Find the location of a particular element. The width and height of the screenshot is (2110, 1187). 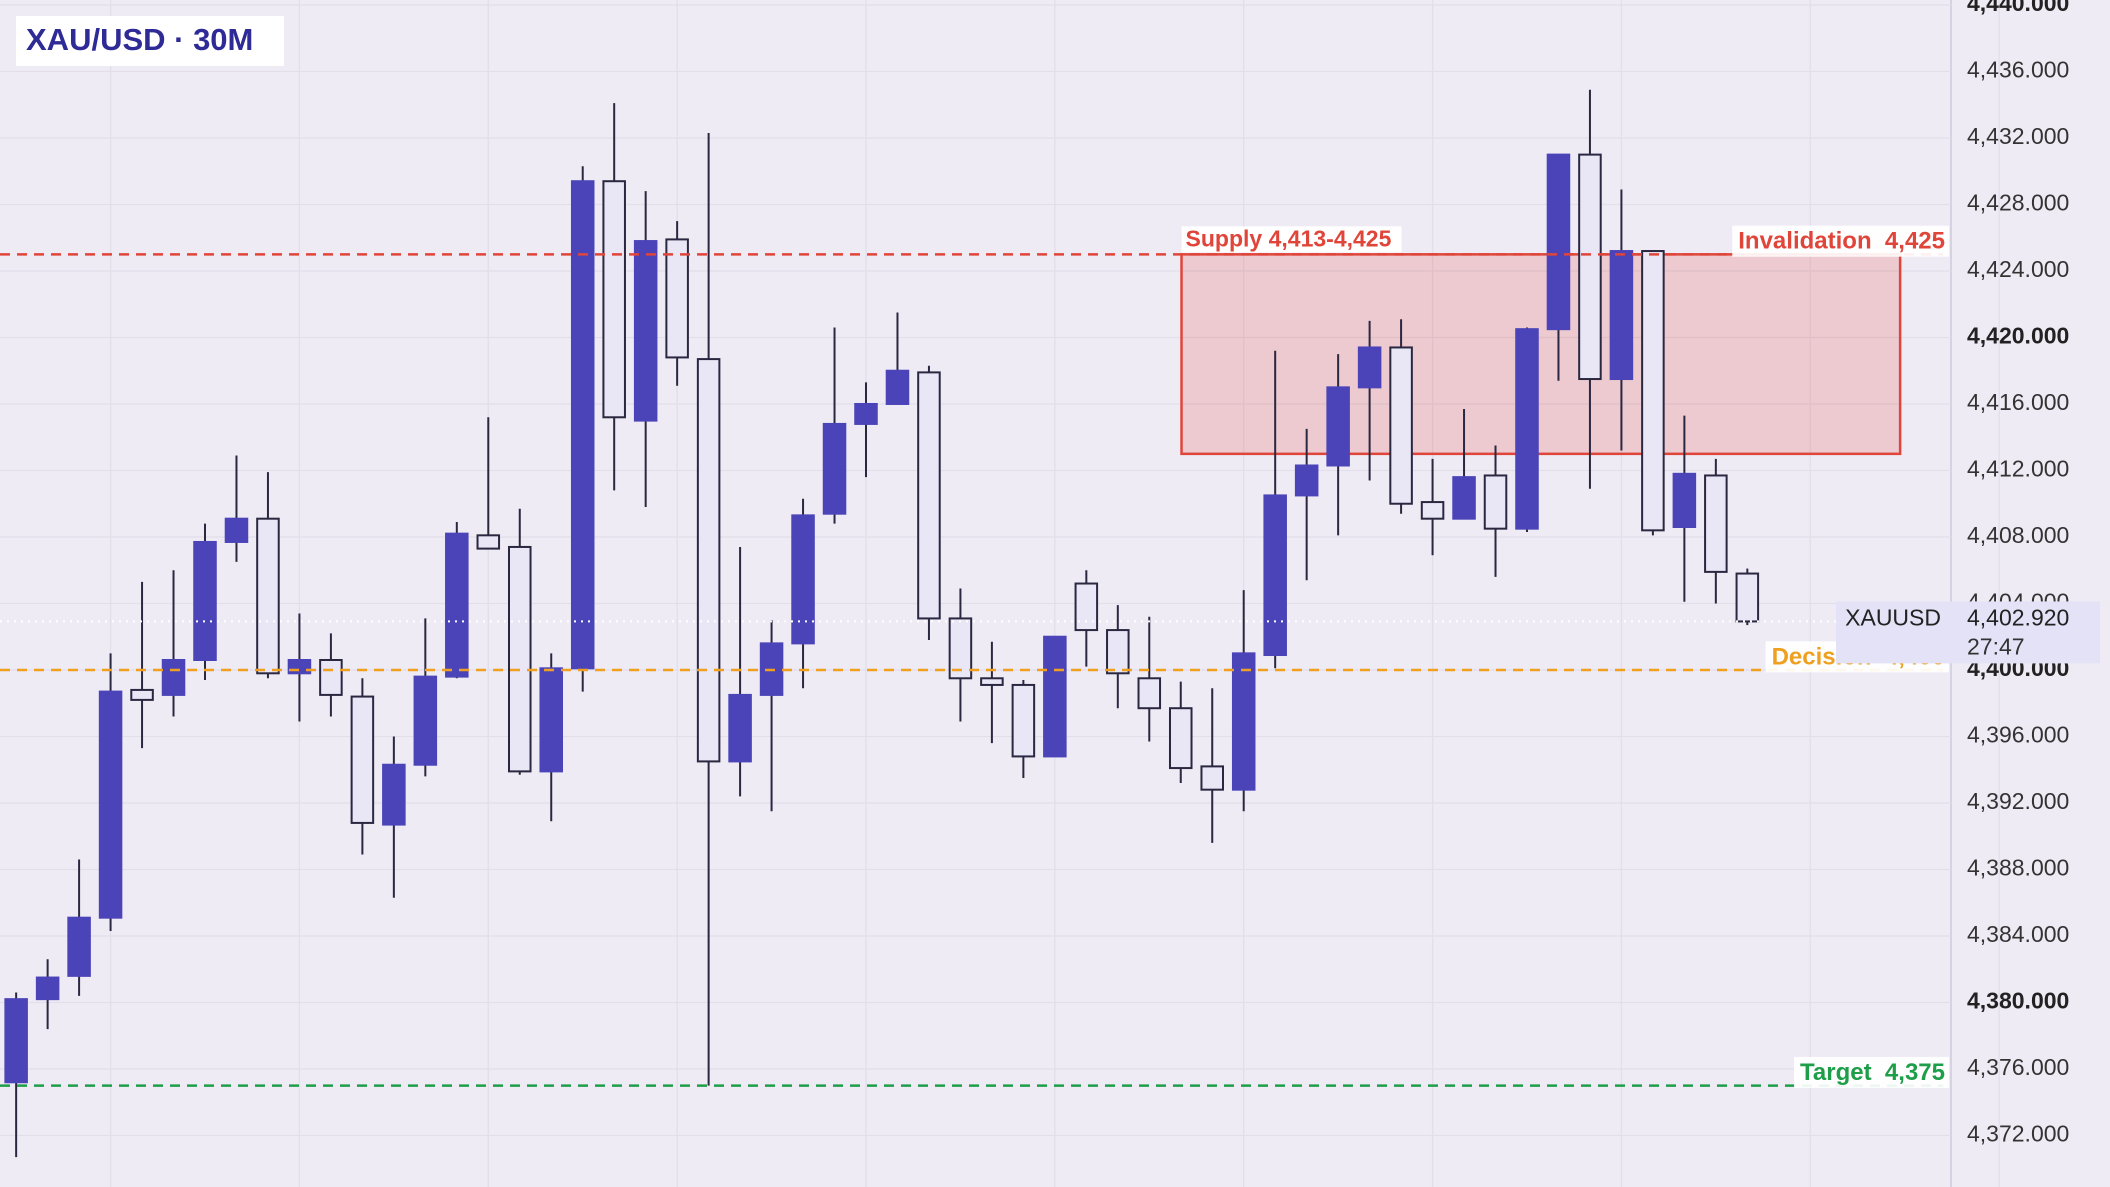

last-symbol: XAUUSD is located at coordinates (1893, 618).